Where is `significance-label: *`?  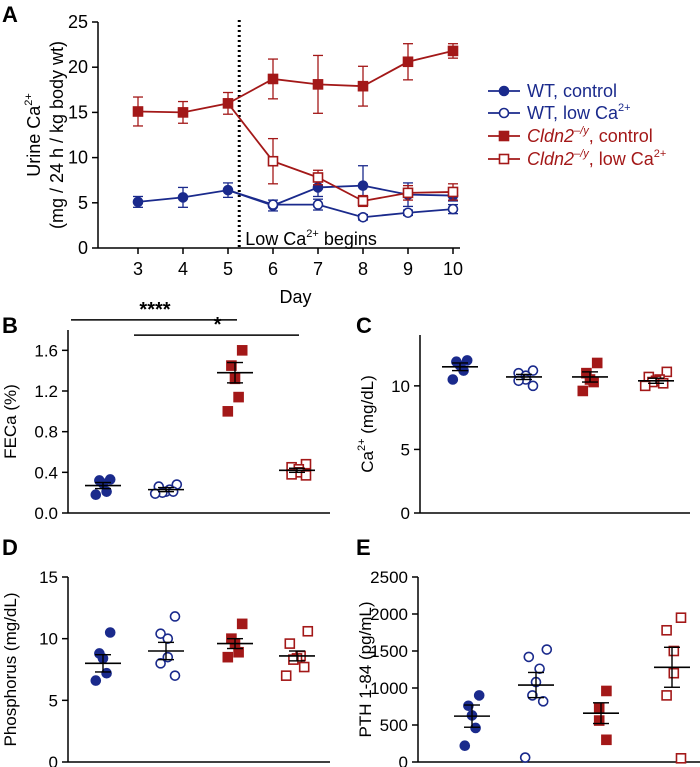
significance-label: * is located at coordinates (218, 325).